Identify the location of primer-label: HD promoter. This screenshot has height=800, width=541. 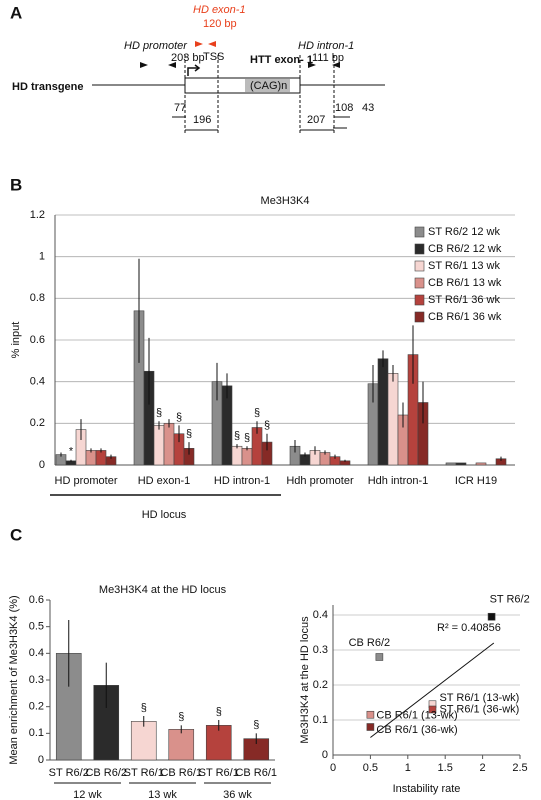
(156, 46).